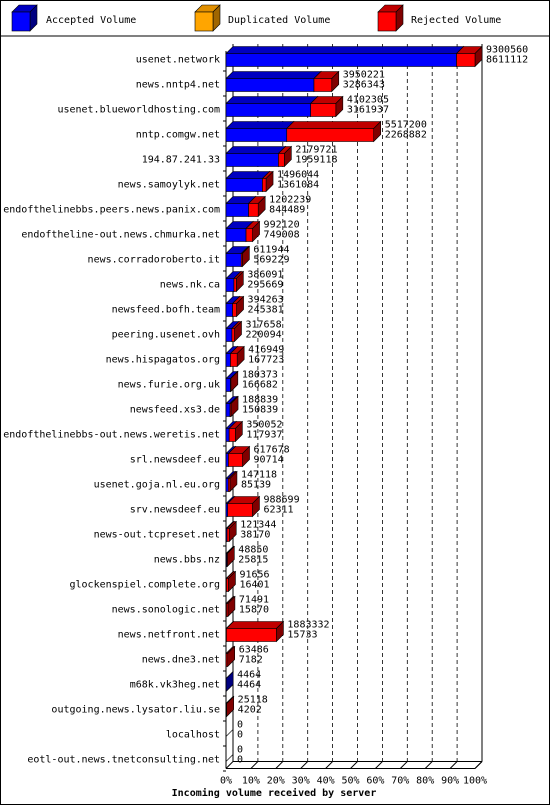 This screenshot has width=550, height=805. Describe the element at coordinates (157, 535) in the screenshot. I see `category-label: news-out.tcpreset.net` at that location.